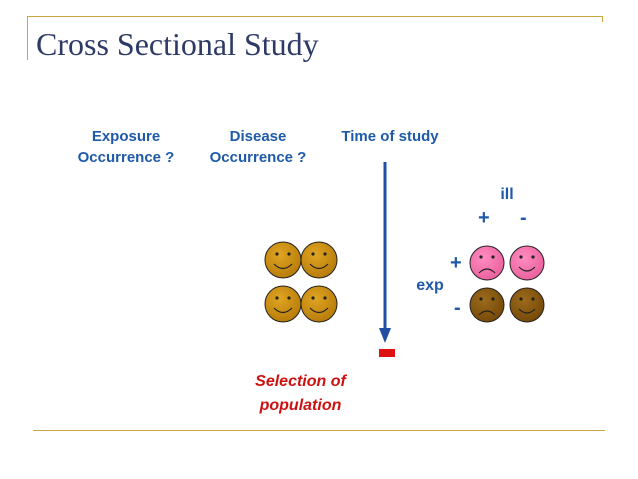  Describe the element at coordinates (300, 394) in the screenshot. I see `selection-of-population-label: Selection of population` at that location.